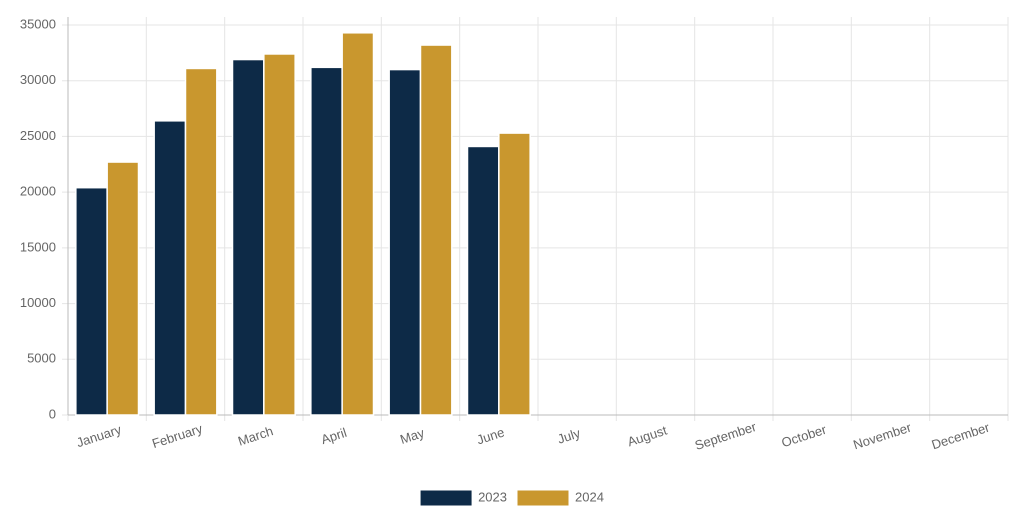 The image size is (1024, 522). I want to click on x-tick-label: August, so click(647, 435).